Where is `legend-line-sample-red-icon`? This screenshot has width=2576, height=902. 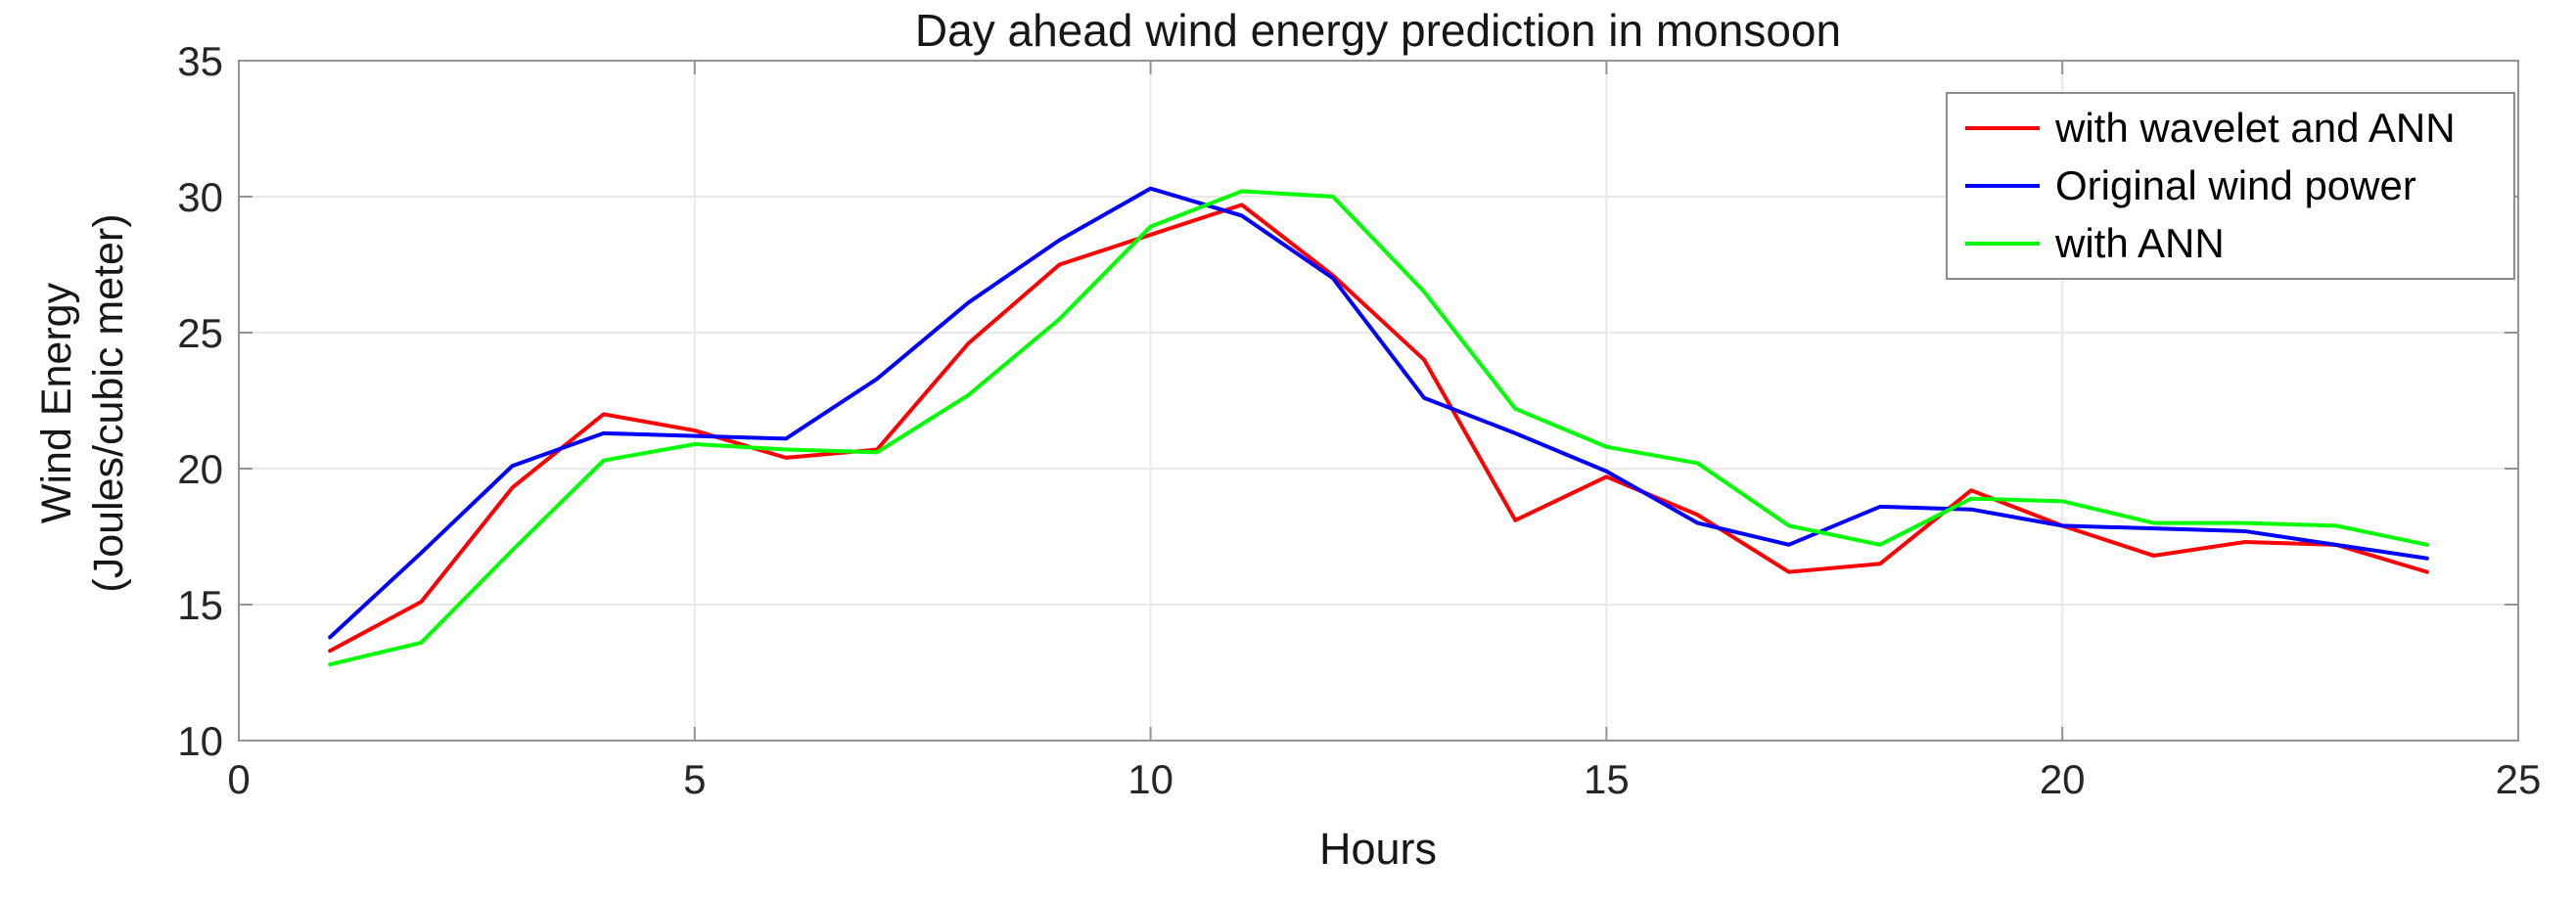 legend-line-sample-red-icon is located at coordinates (2003, 128).